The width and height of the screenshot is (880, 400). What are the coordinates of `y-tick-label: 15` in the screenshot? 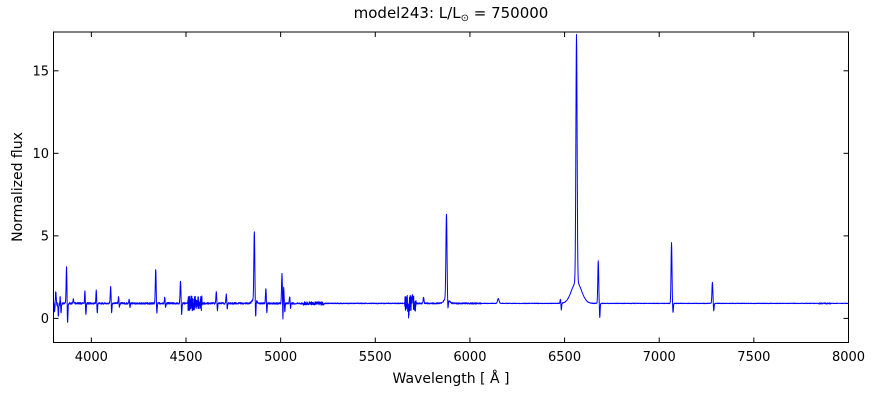 It's located at (40, 71).